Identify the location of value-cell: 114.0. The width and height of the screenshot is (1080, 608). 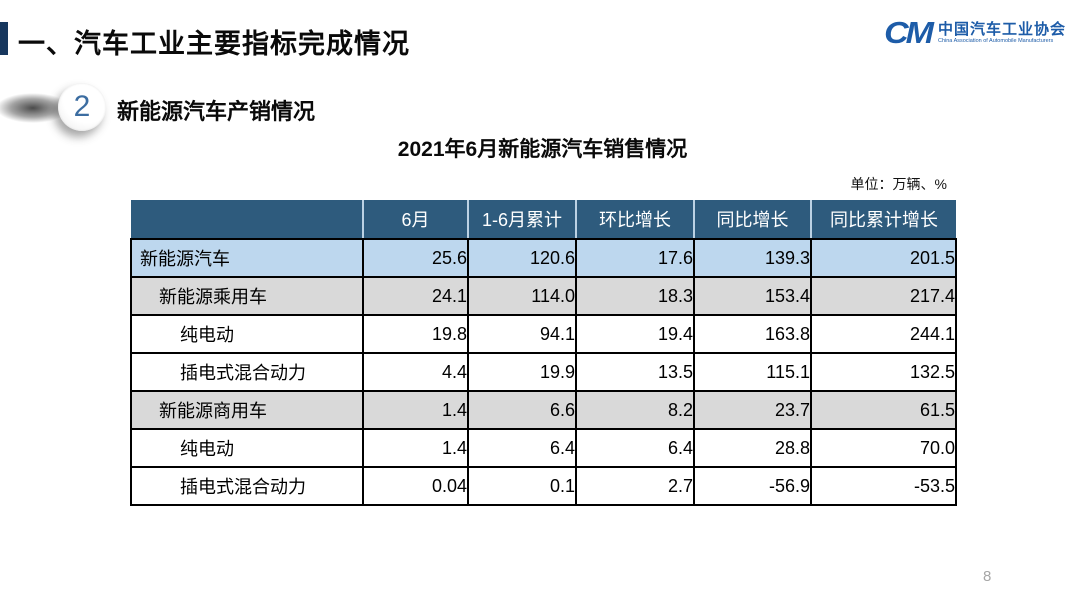
(522, 296).